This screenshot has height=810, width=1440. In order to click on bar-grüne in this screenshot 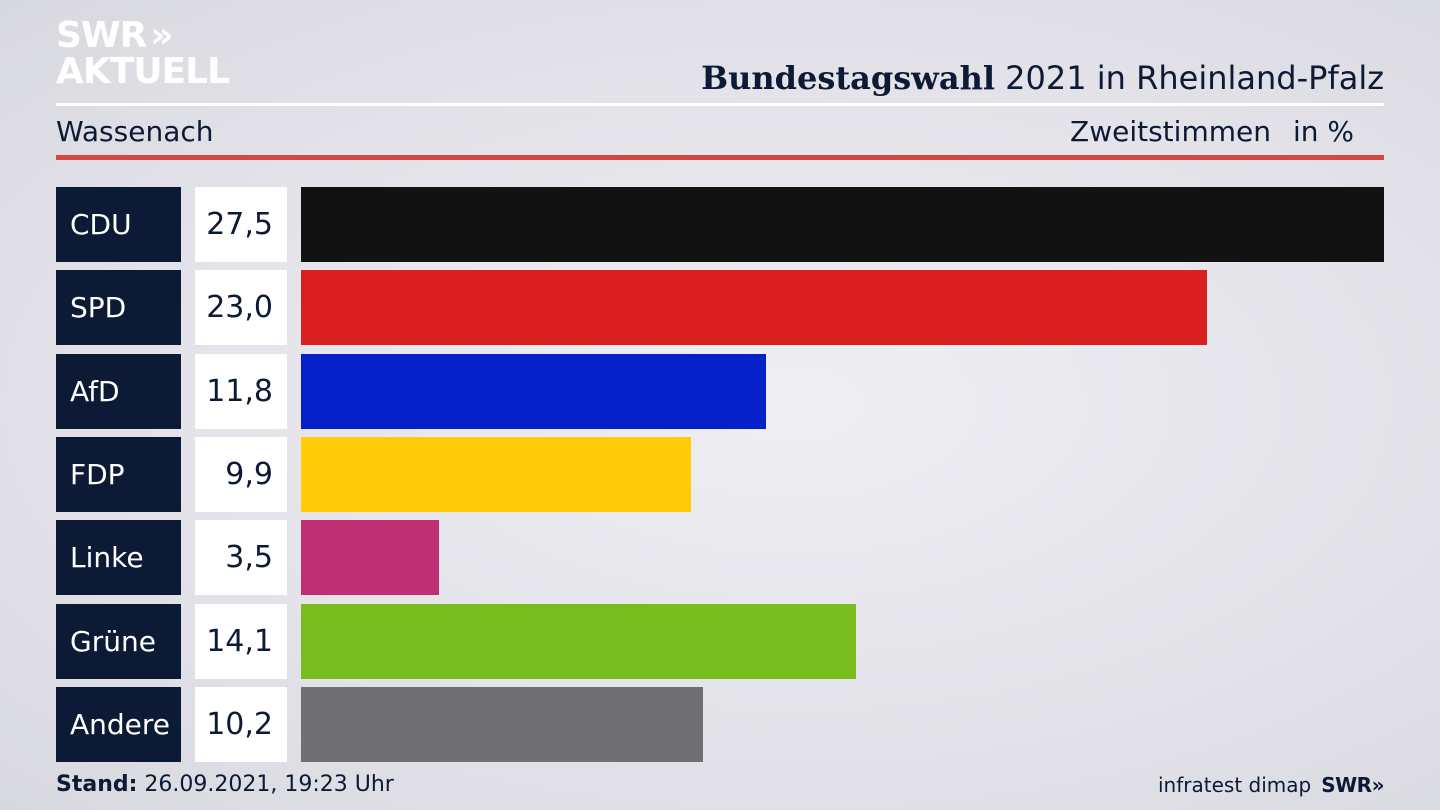, I will do `click(578, 641)`.